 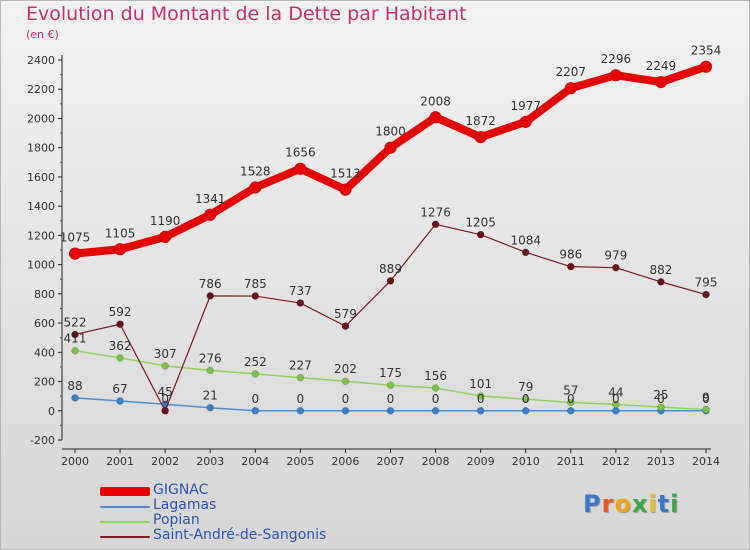 I want to click on data-label: 786, so click(x=210, y=284).